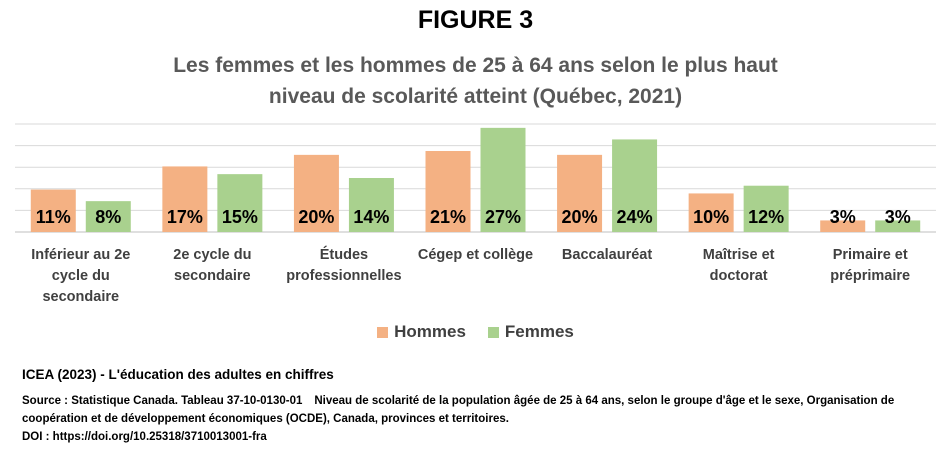 Image resolution: width=951 pixels, height=459 pixels. I want to click on legend-swatch-femmes, so click(493, 332).